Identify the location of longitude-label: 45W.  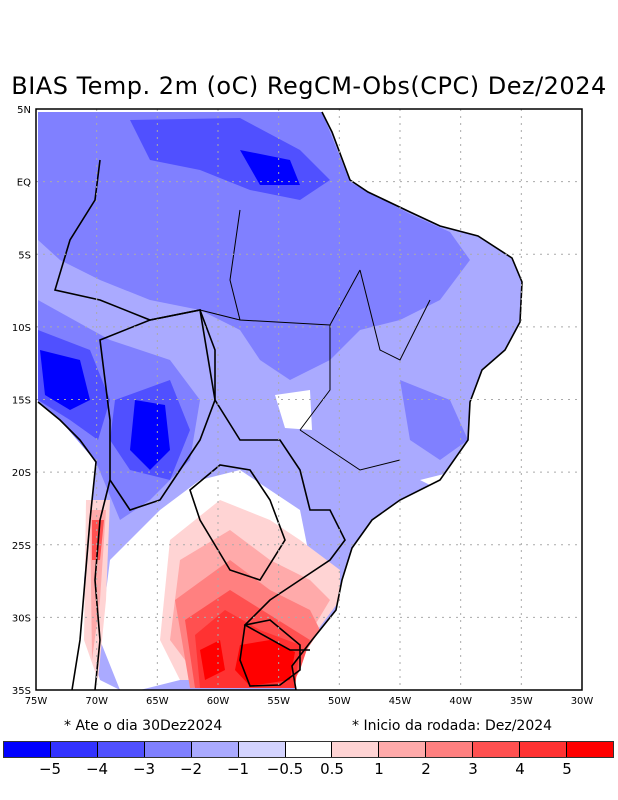
(400, 701).